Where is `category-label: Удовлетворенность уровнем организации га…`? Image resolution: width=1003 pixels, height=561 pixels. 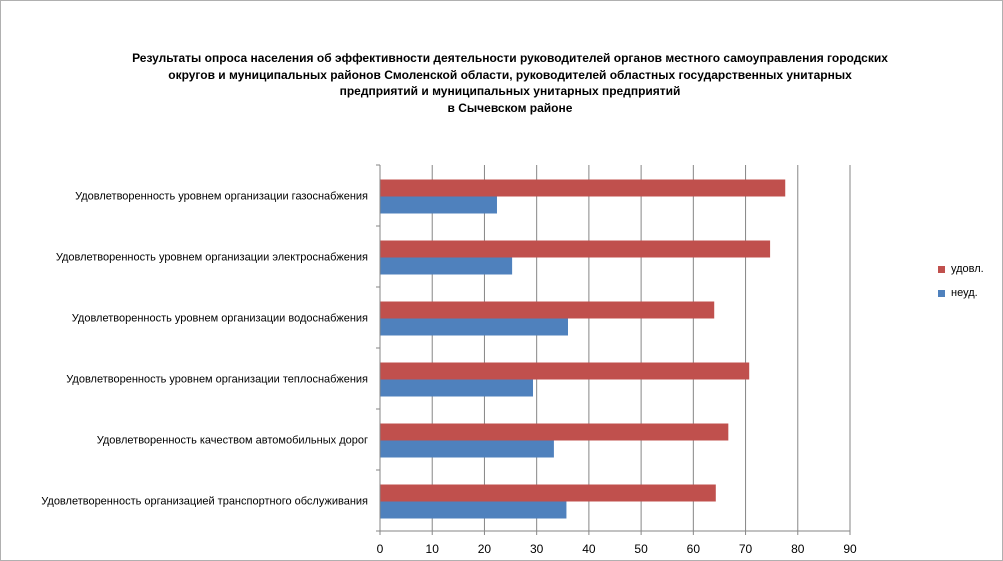 category-label: Удовлетворенность уровнем организации га… is located at coordinates (221, 197).